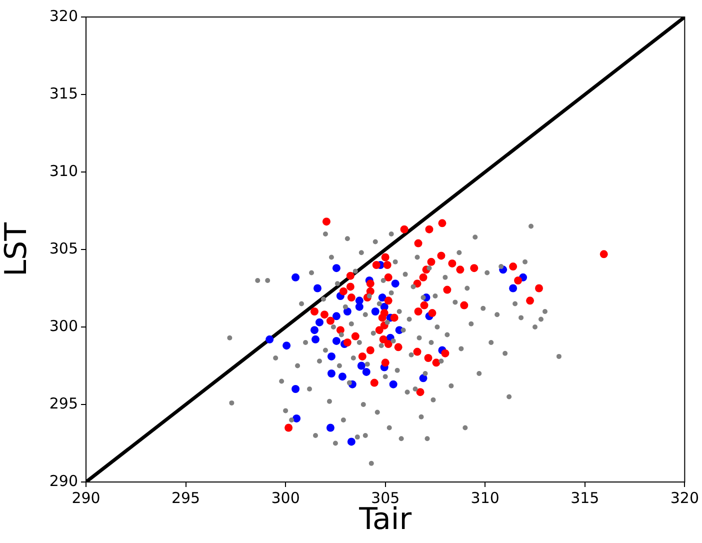 This screenshot has width=702, height=543. I want to click on y-tick-label: 315, so click(63, 93).